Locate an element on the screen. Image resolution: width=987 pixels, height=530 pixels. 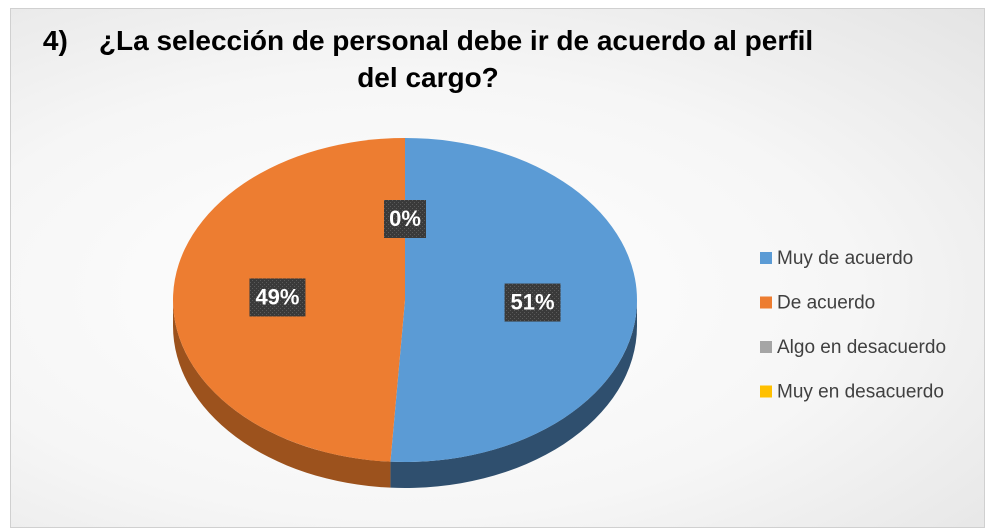
value-label: 51% is located at coordinates (533, 301).